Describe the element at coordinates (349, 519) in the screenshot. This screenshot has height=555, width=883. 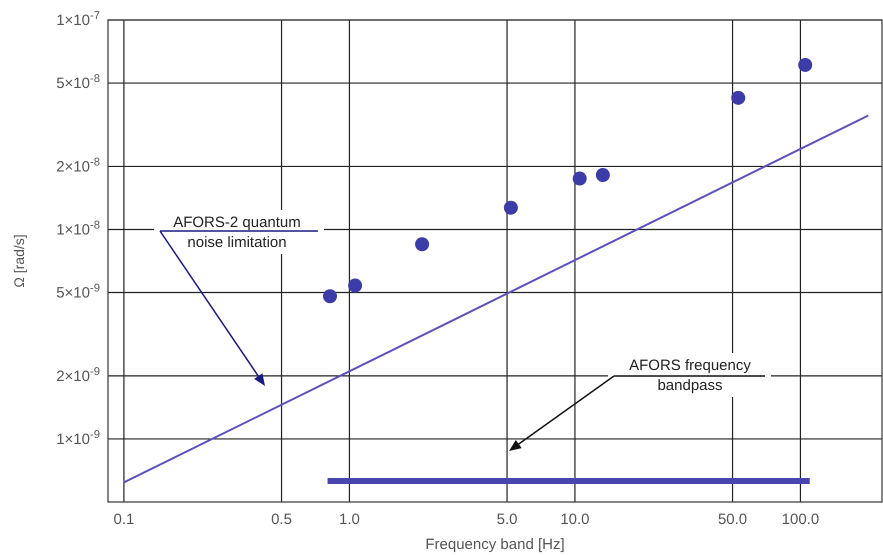
I see `x-tick-label: 1.0` at that location.